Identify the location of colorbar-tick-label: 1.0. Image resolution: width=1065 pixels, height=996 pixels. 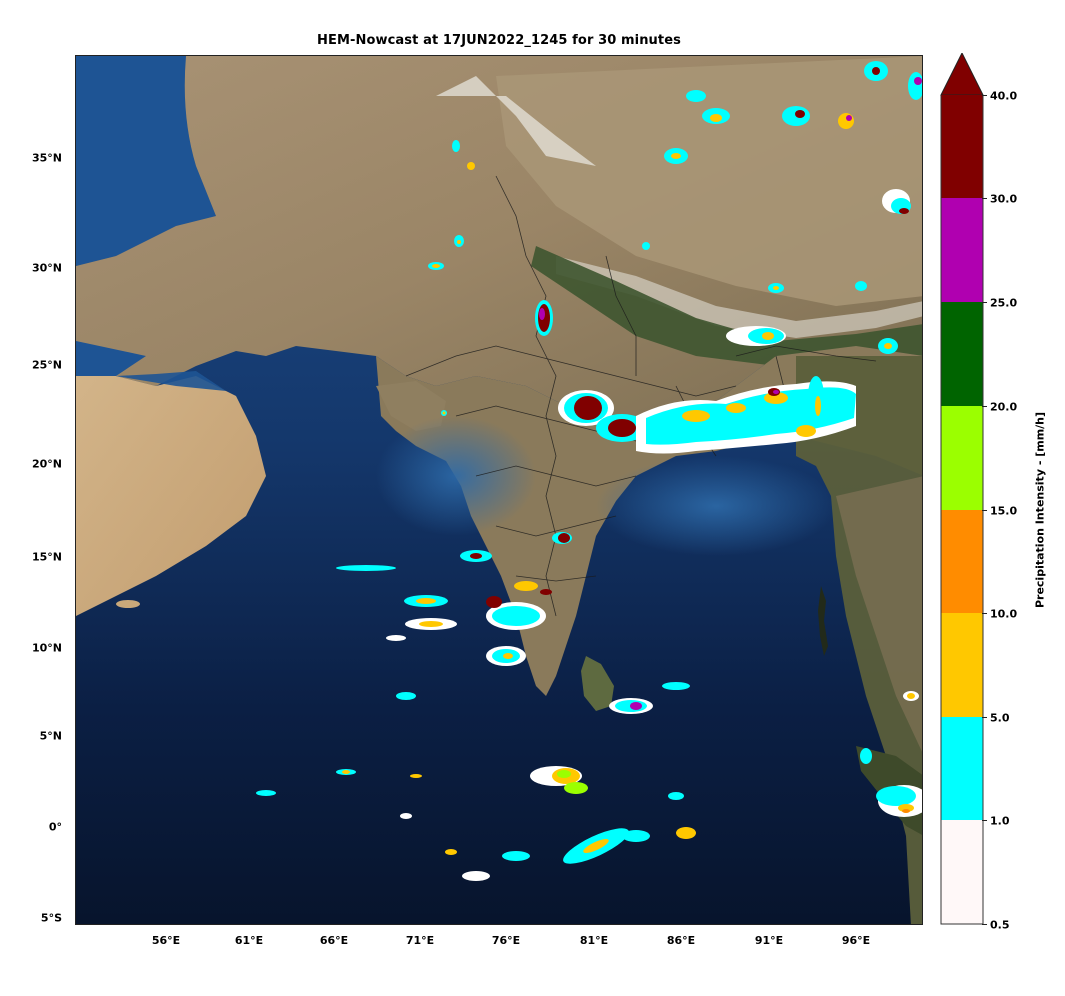
(1000, 821).